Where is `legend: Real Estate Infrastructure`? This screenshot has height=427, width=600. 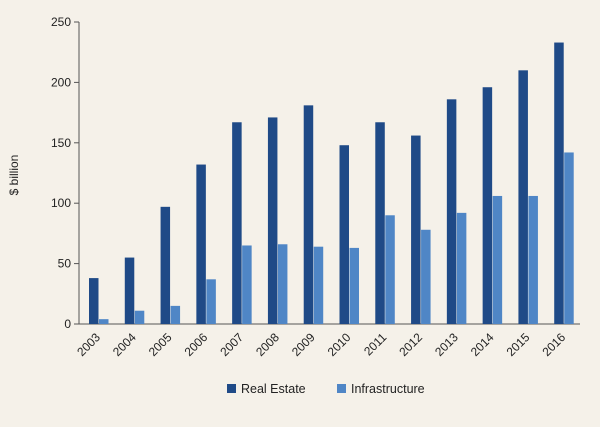
legend: Real Estate Infrastructure is located at coordinates (326, 389).